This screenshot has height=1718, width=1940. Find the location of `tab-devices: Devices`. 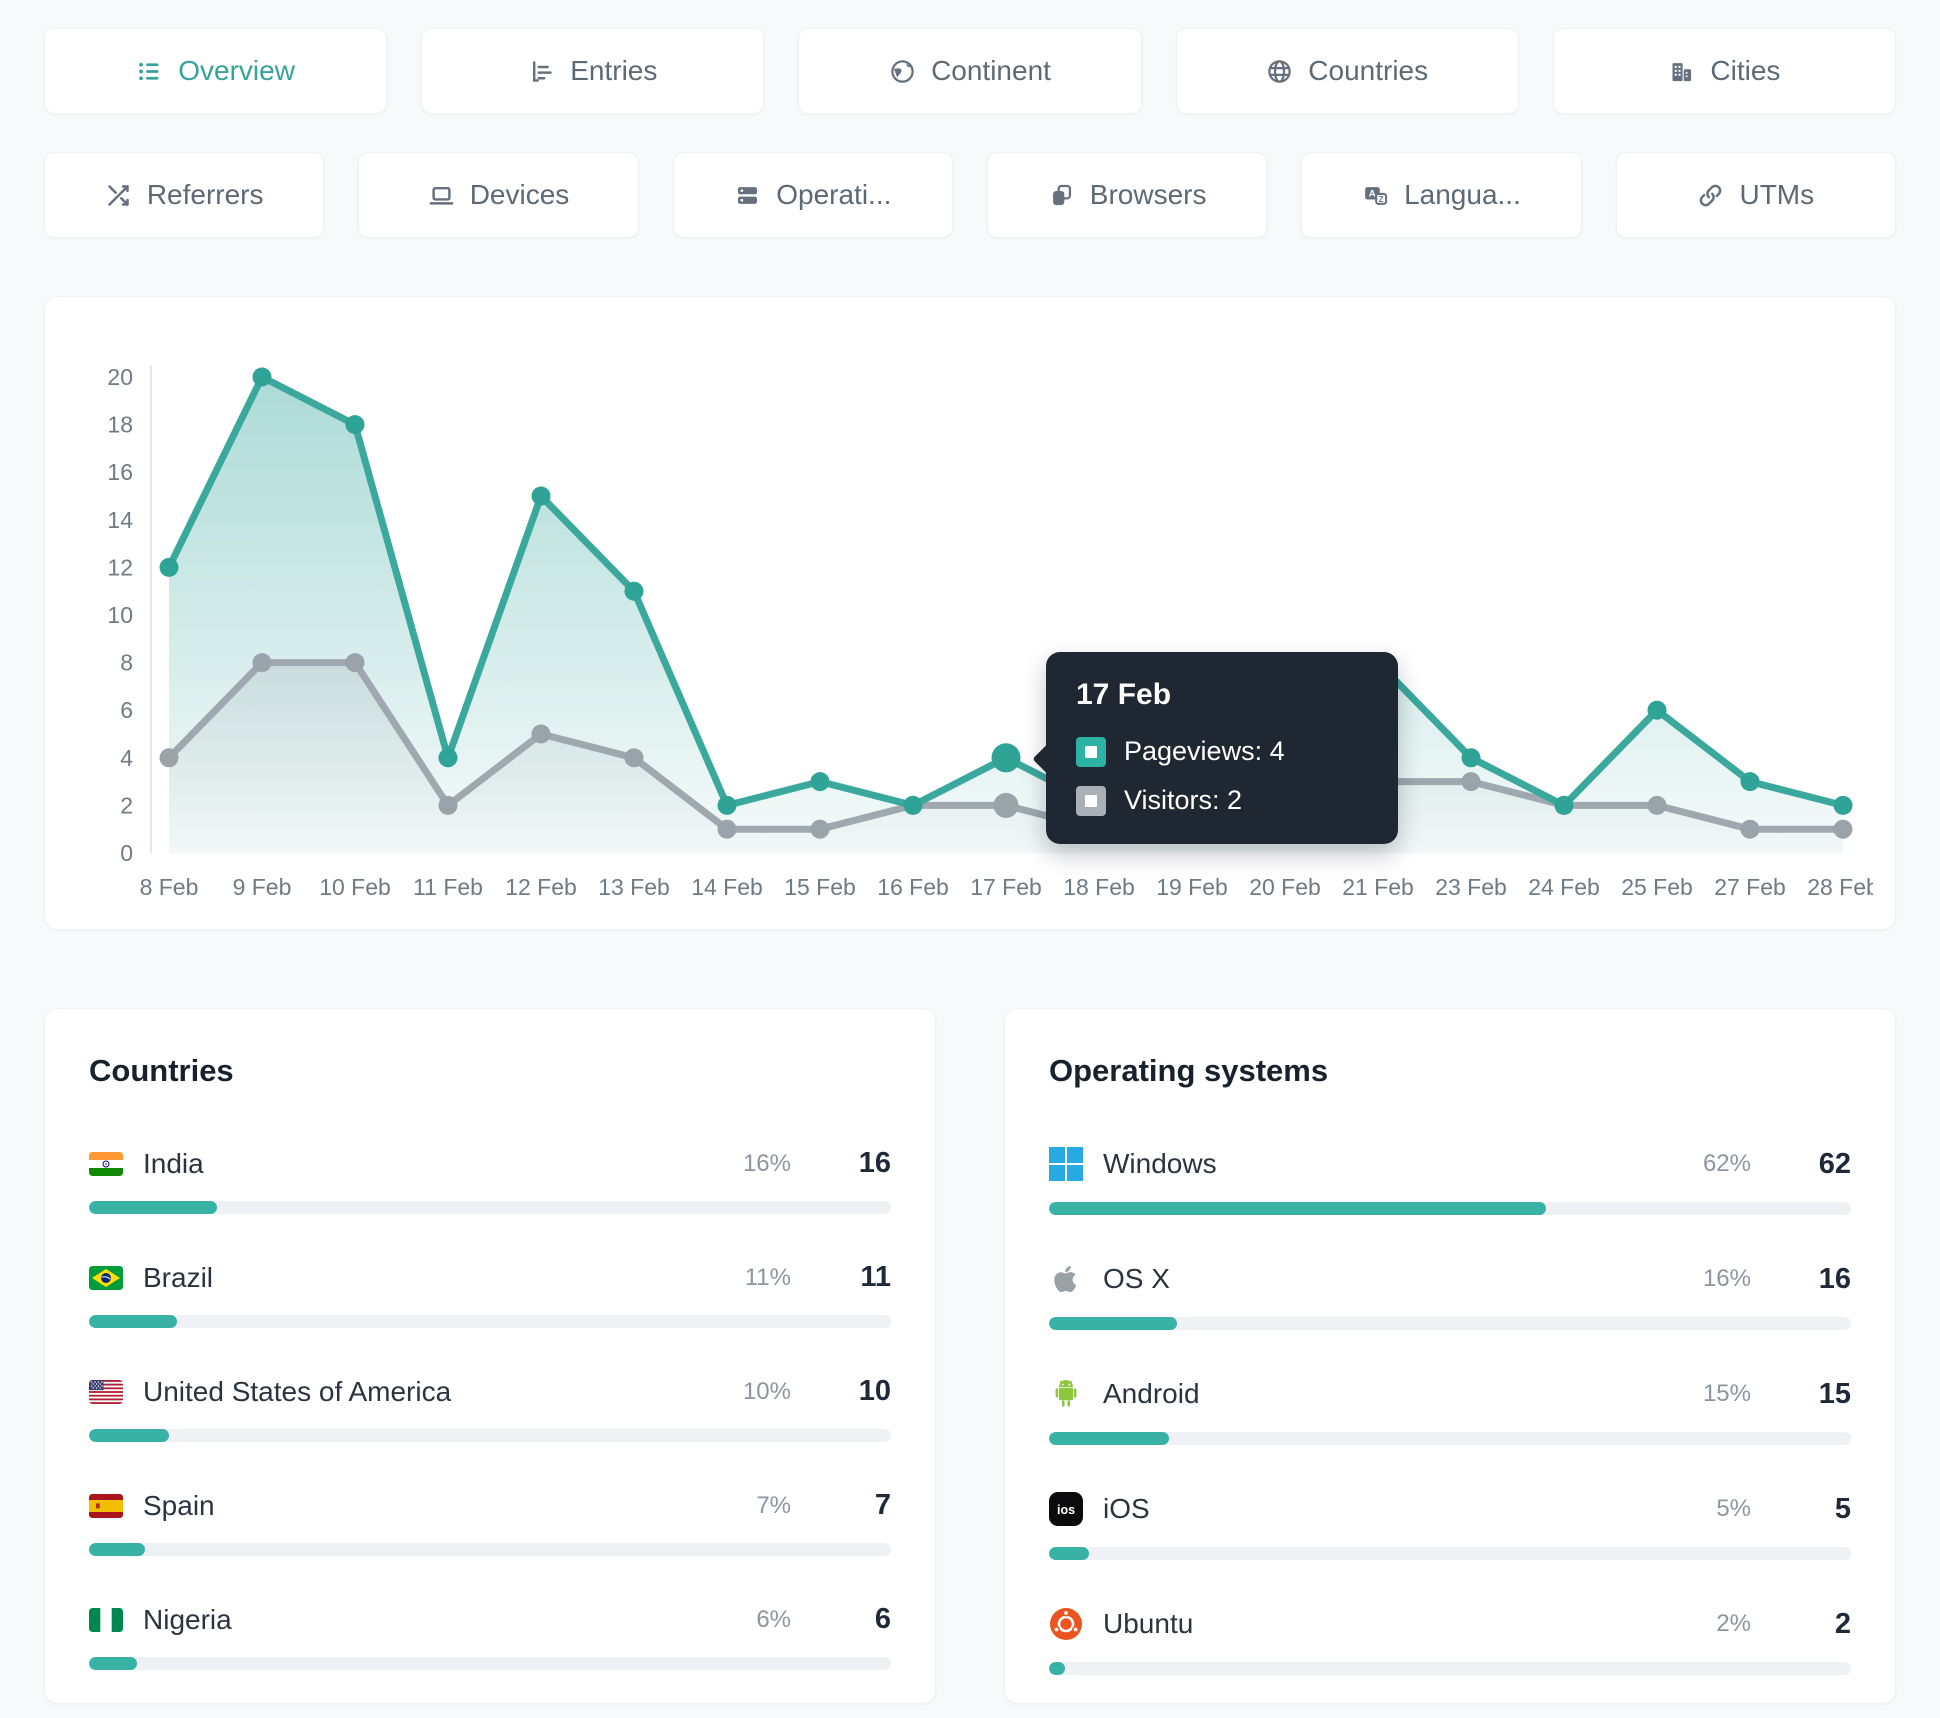

tab-devices: Devices is located at coordinates (498, 195).